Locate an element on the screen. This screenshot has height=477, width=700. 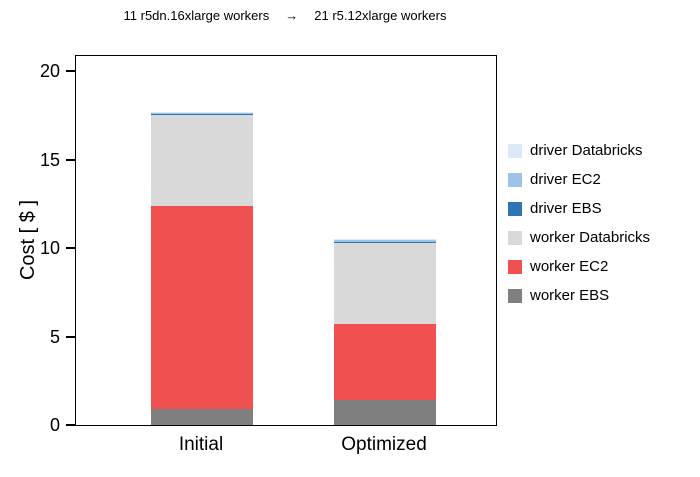
y-tick-label: 20 is located at coordinates (49, 71).